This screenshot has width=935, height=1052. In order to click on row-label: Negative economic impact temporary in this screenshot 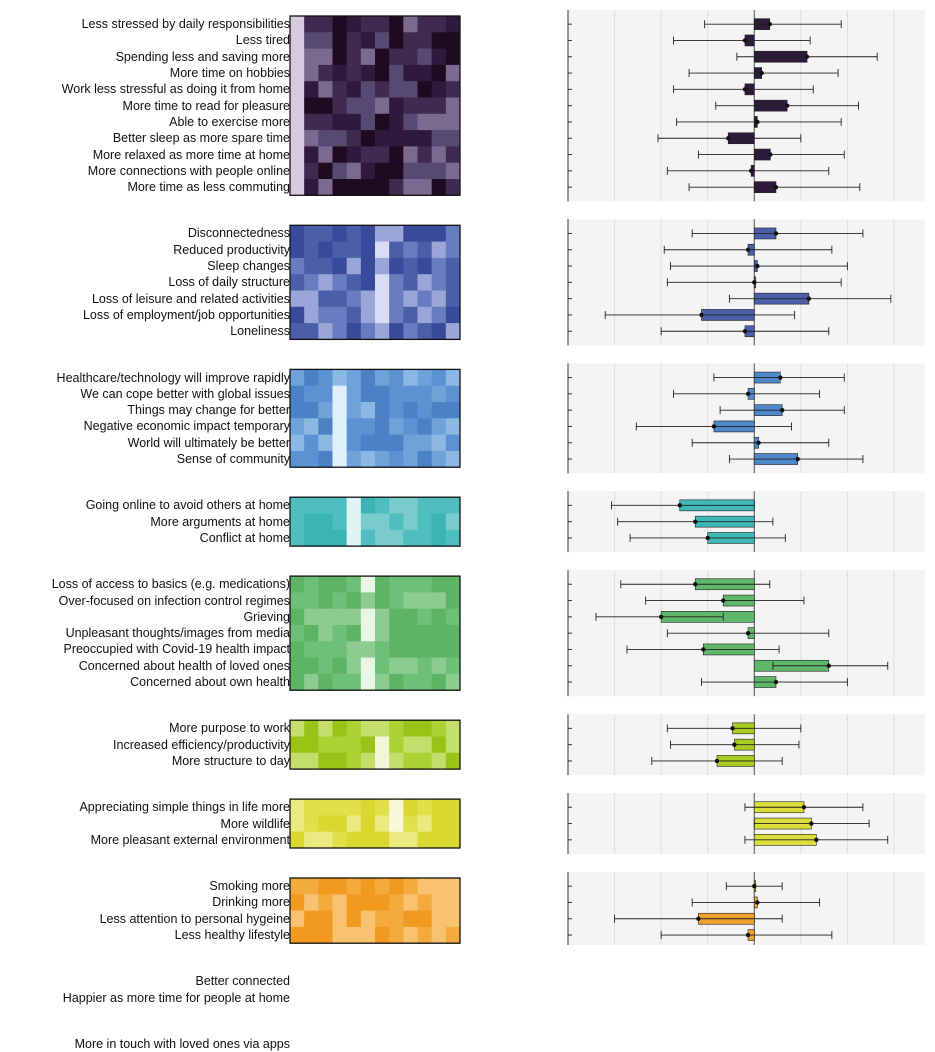, I will do `click(186, 426)`.